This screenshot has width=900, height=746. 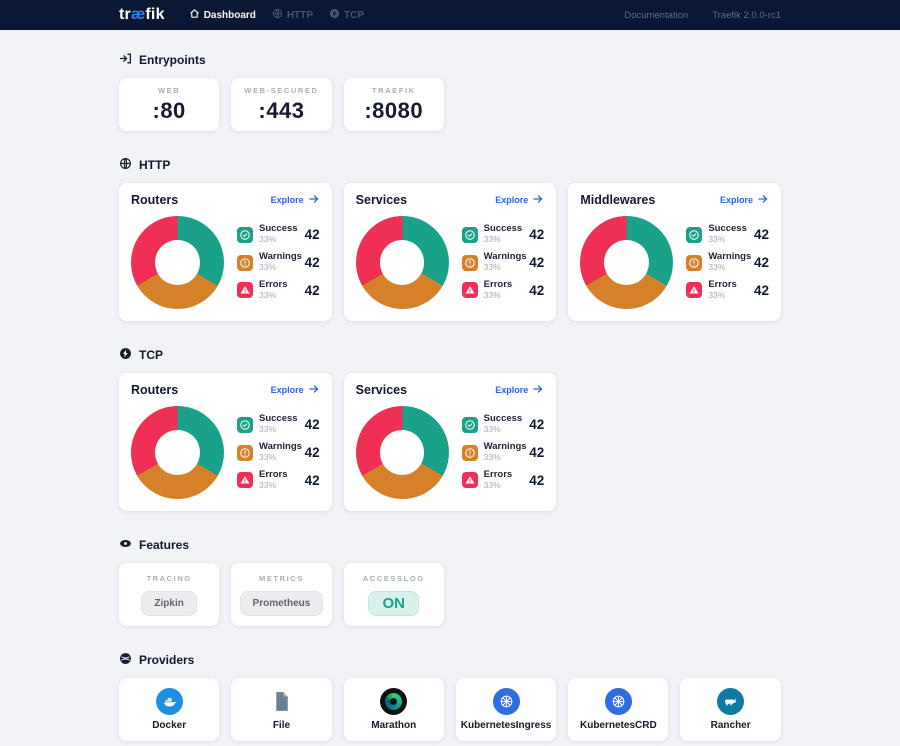 I want to click on docker-whale-icon, so click(x=169, y=701).